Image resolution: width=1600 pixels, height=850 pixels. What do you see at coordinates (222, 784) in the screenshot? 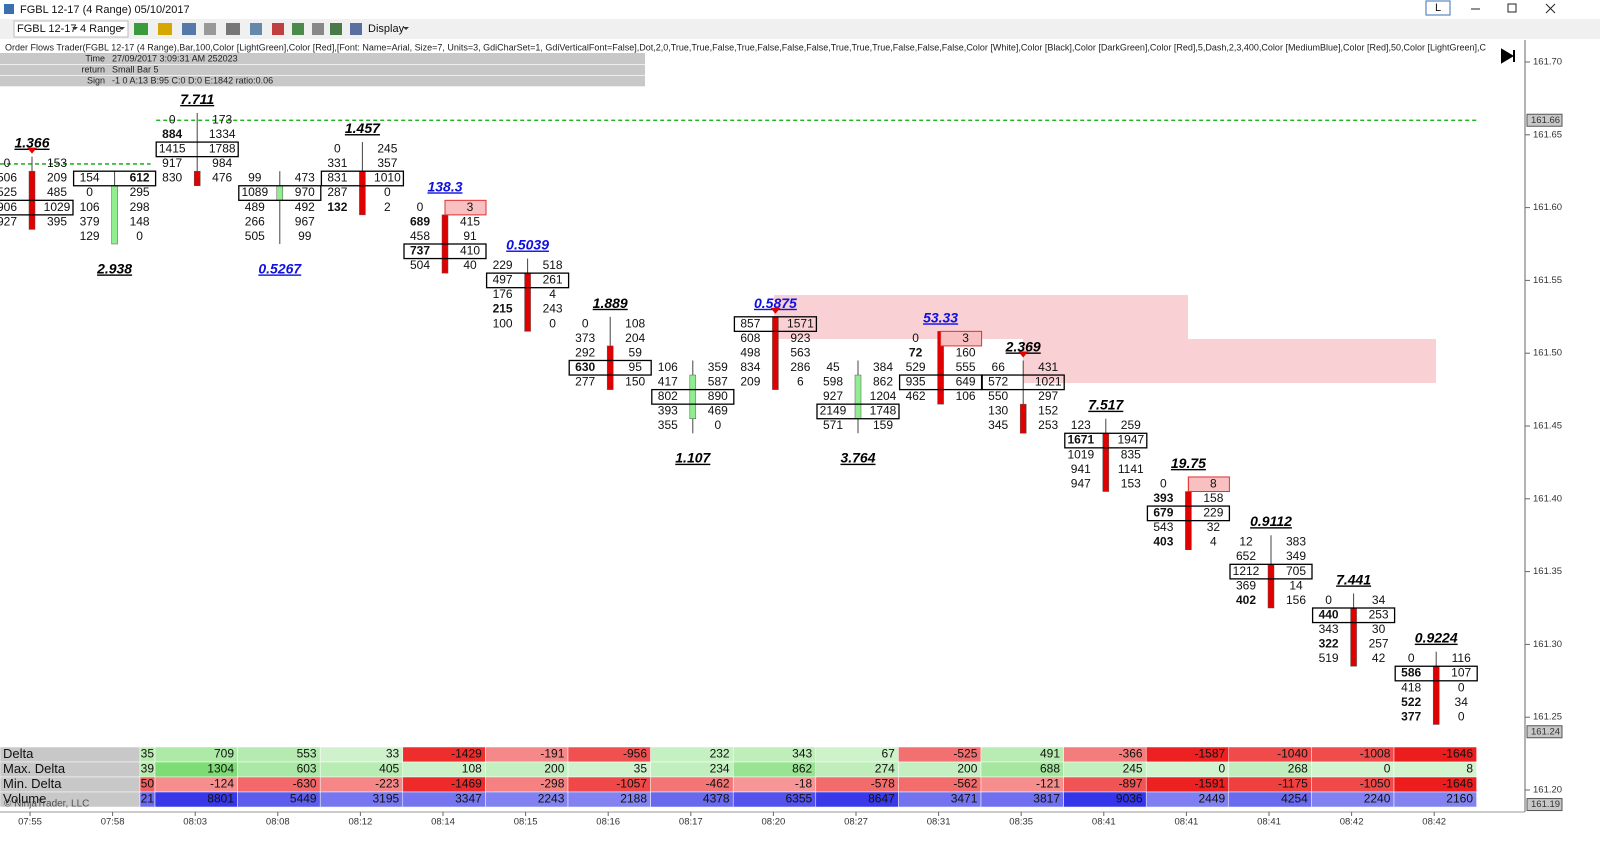
I see `stats-value: -124` at bounding box center [222, 784].